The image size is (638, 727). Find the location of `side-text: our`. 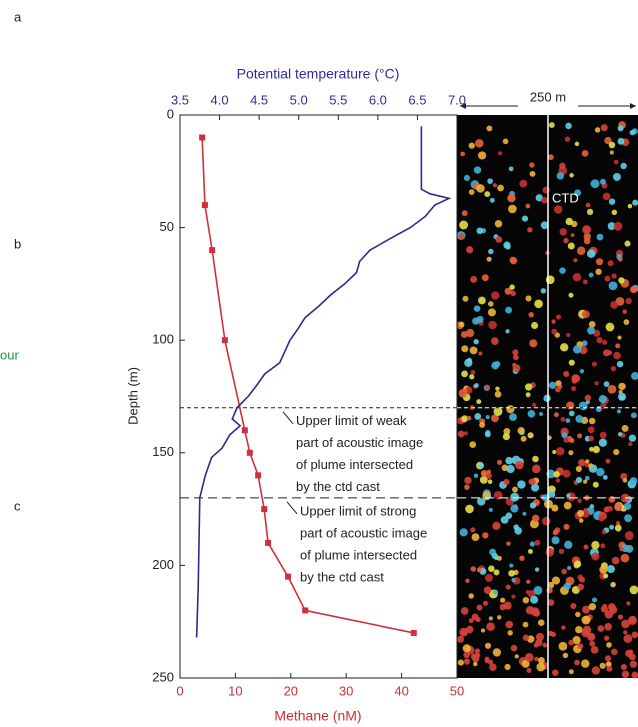

side-text: our is located at coordinates (9, 354).